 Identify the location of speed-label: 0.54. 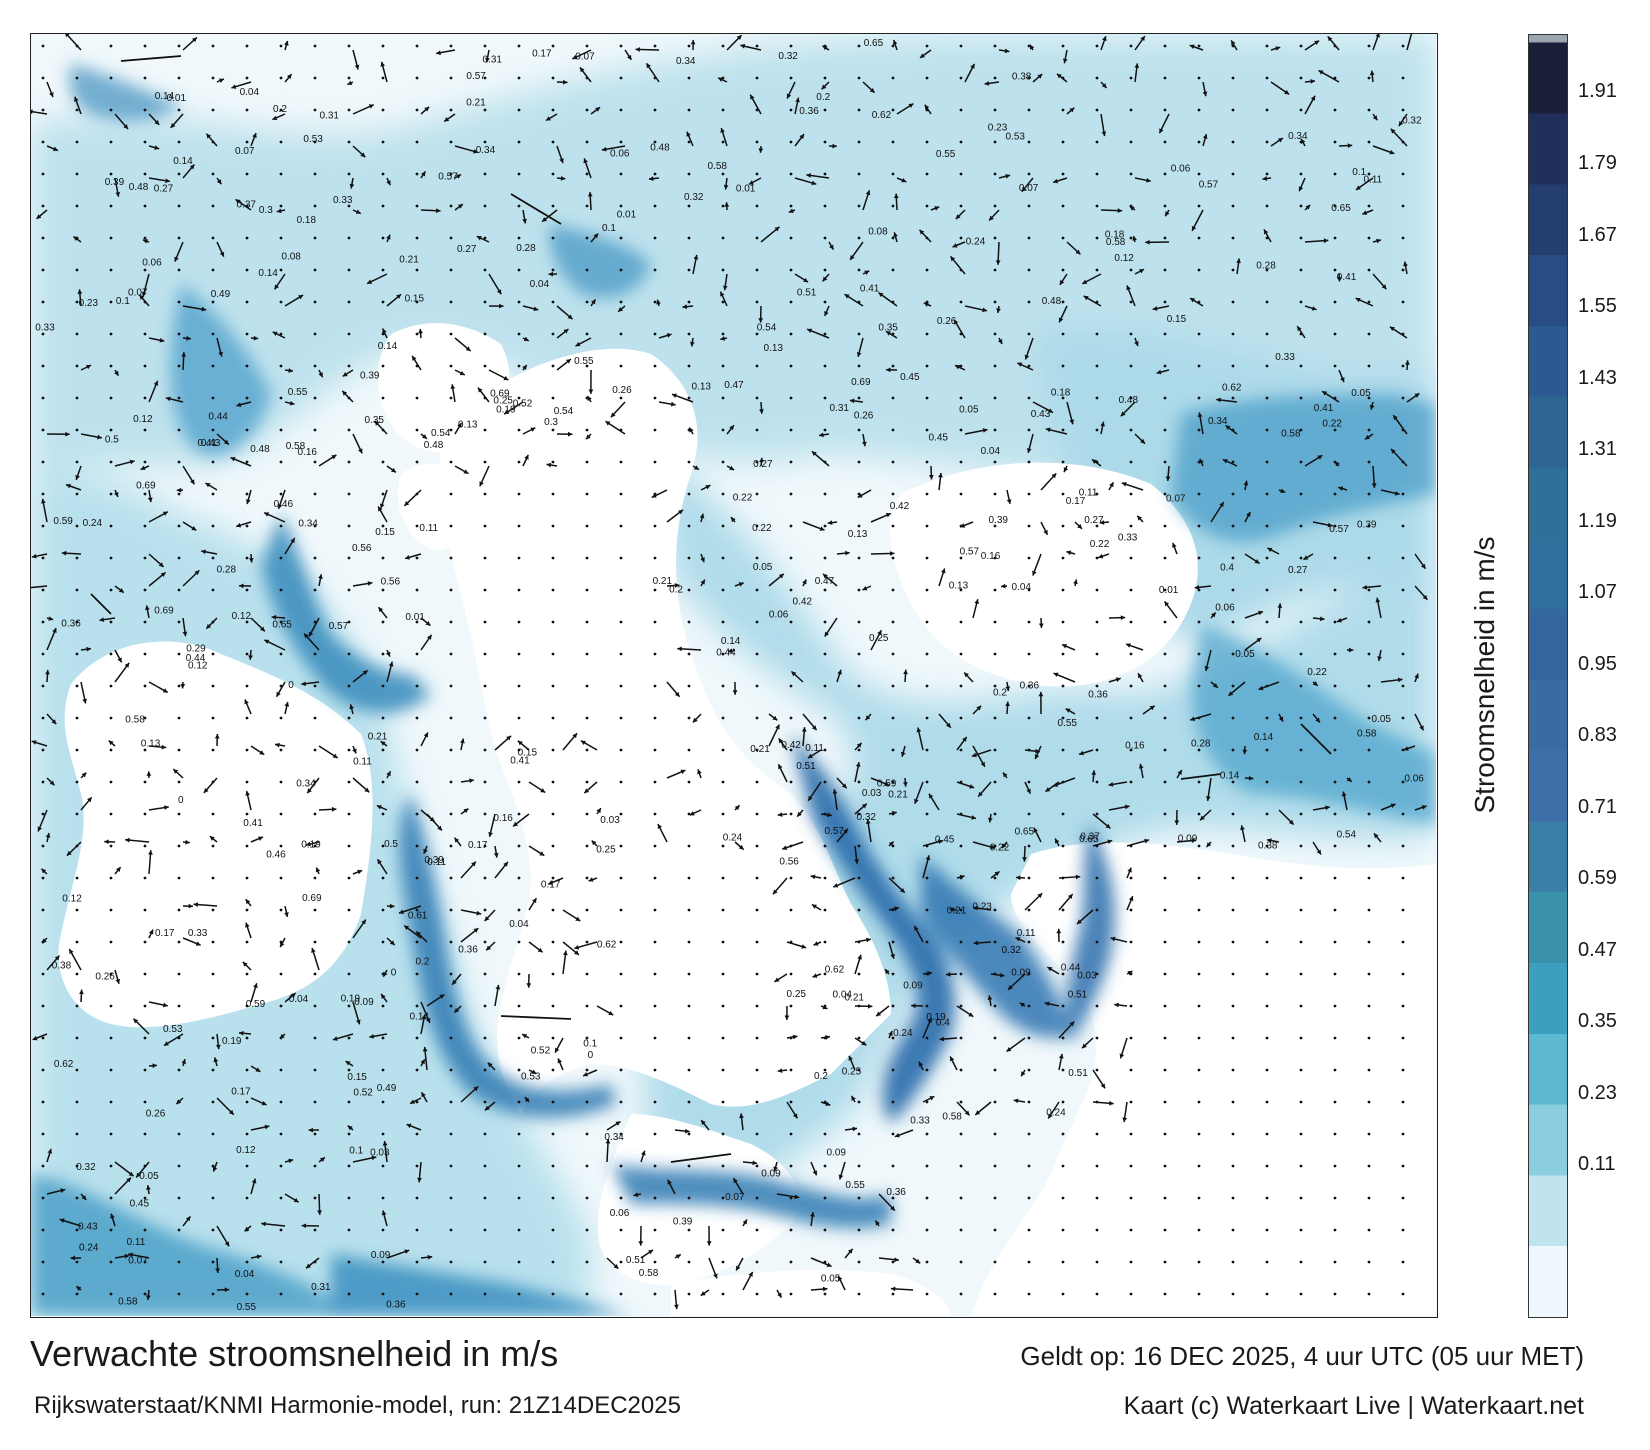
(441, 433).